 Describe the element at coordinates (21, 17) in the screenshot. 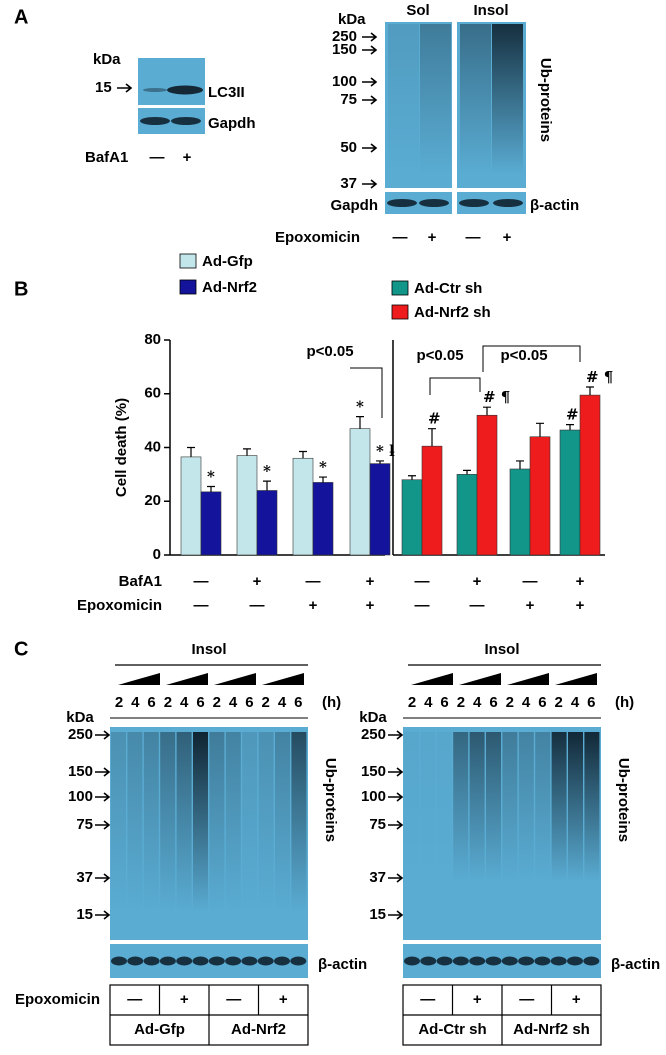

I see `panel-label: A` at that location.